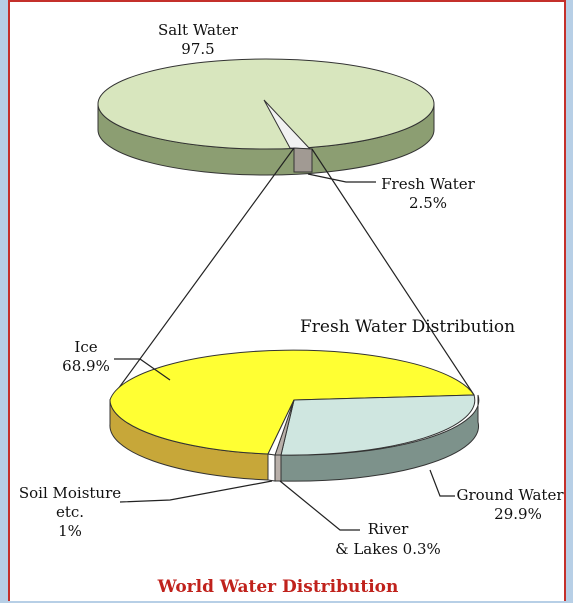  Describe the element at coordinates (197, 49) in the screenshot. I see `salt-water-value: 97.5` at that location.